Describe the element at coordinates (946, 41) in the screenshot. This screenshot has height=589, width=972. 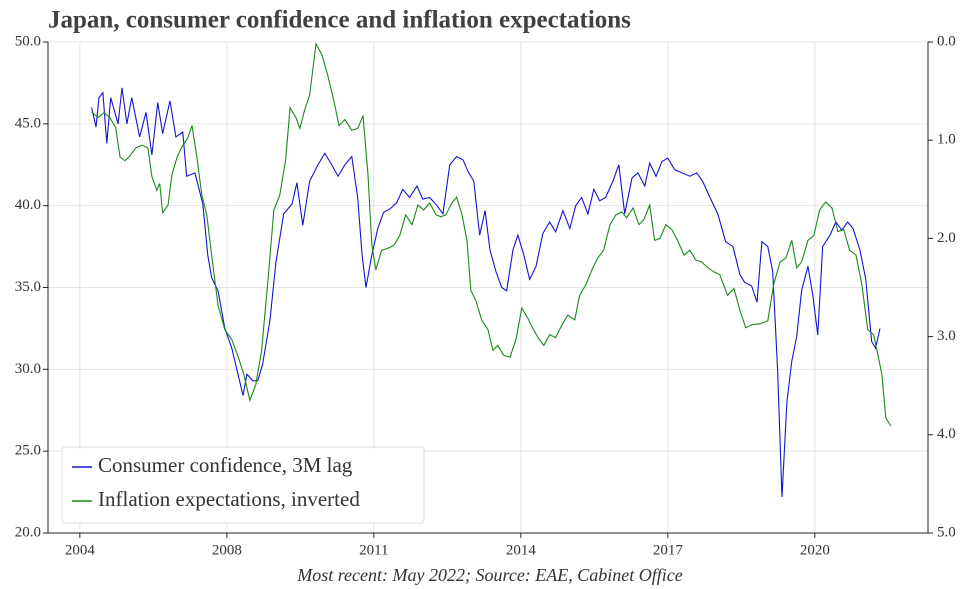
I see `y2-tick-label: 0.0` at that location.